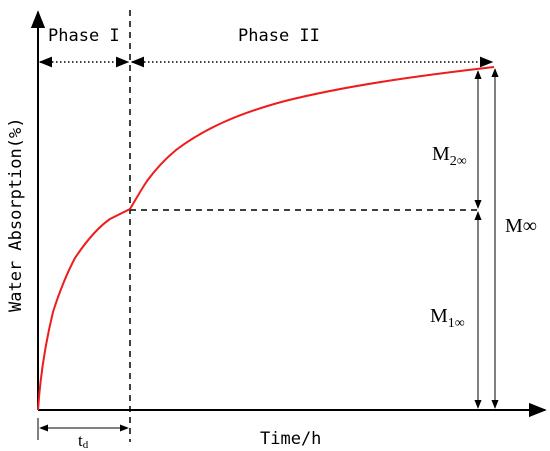  What do you see at coordinates (447, 318) in the screenshot?
I see `m1-label: M1∞` at bounding box center [447, 318].